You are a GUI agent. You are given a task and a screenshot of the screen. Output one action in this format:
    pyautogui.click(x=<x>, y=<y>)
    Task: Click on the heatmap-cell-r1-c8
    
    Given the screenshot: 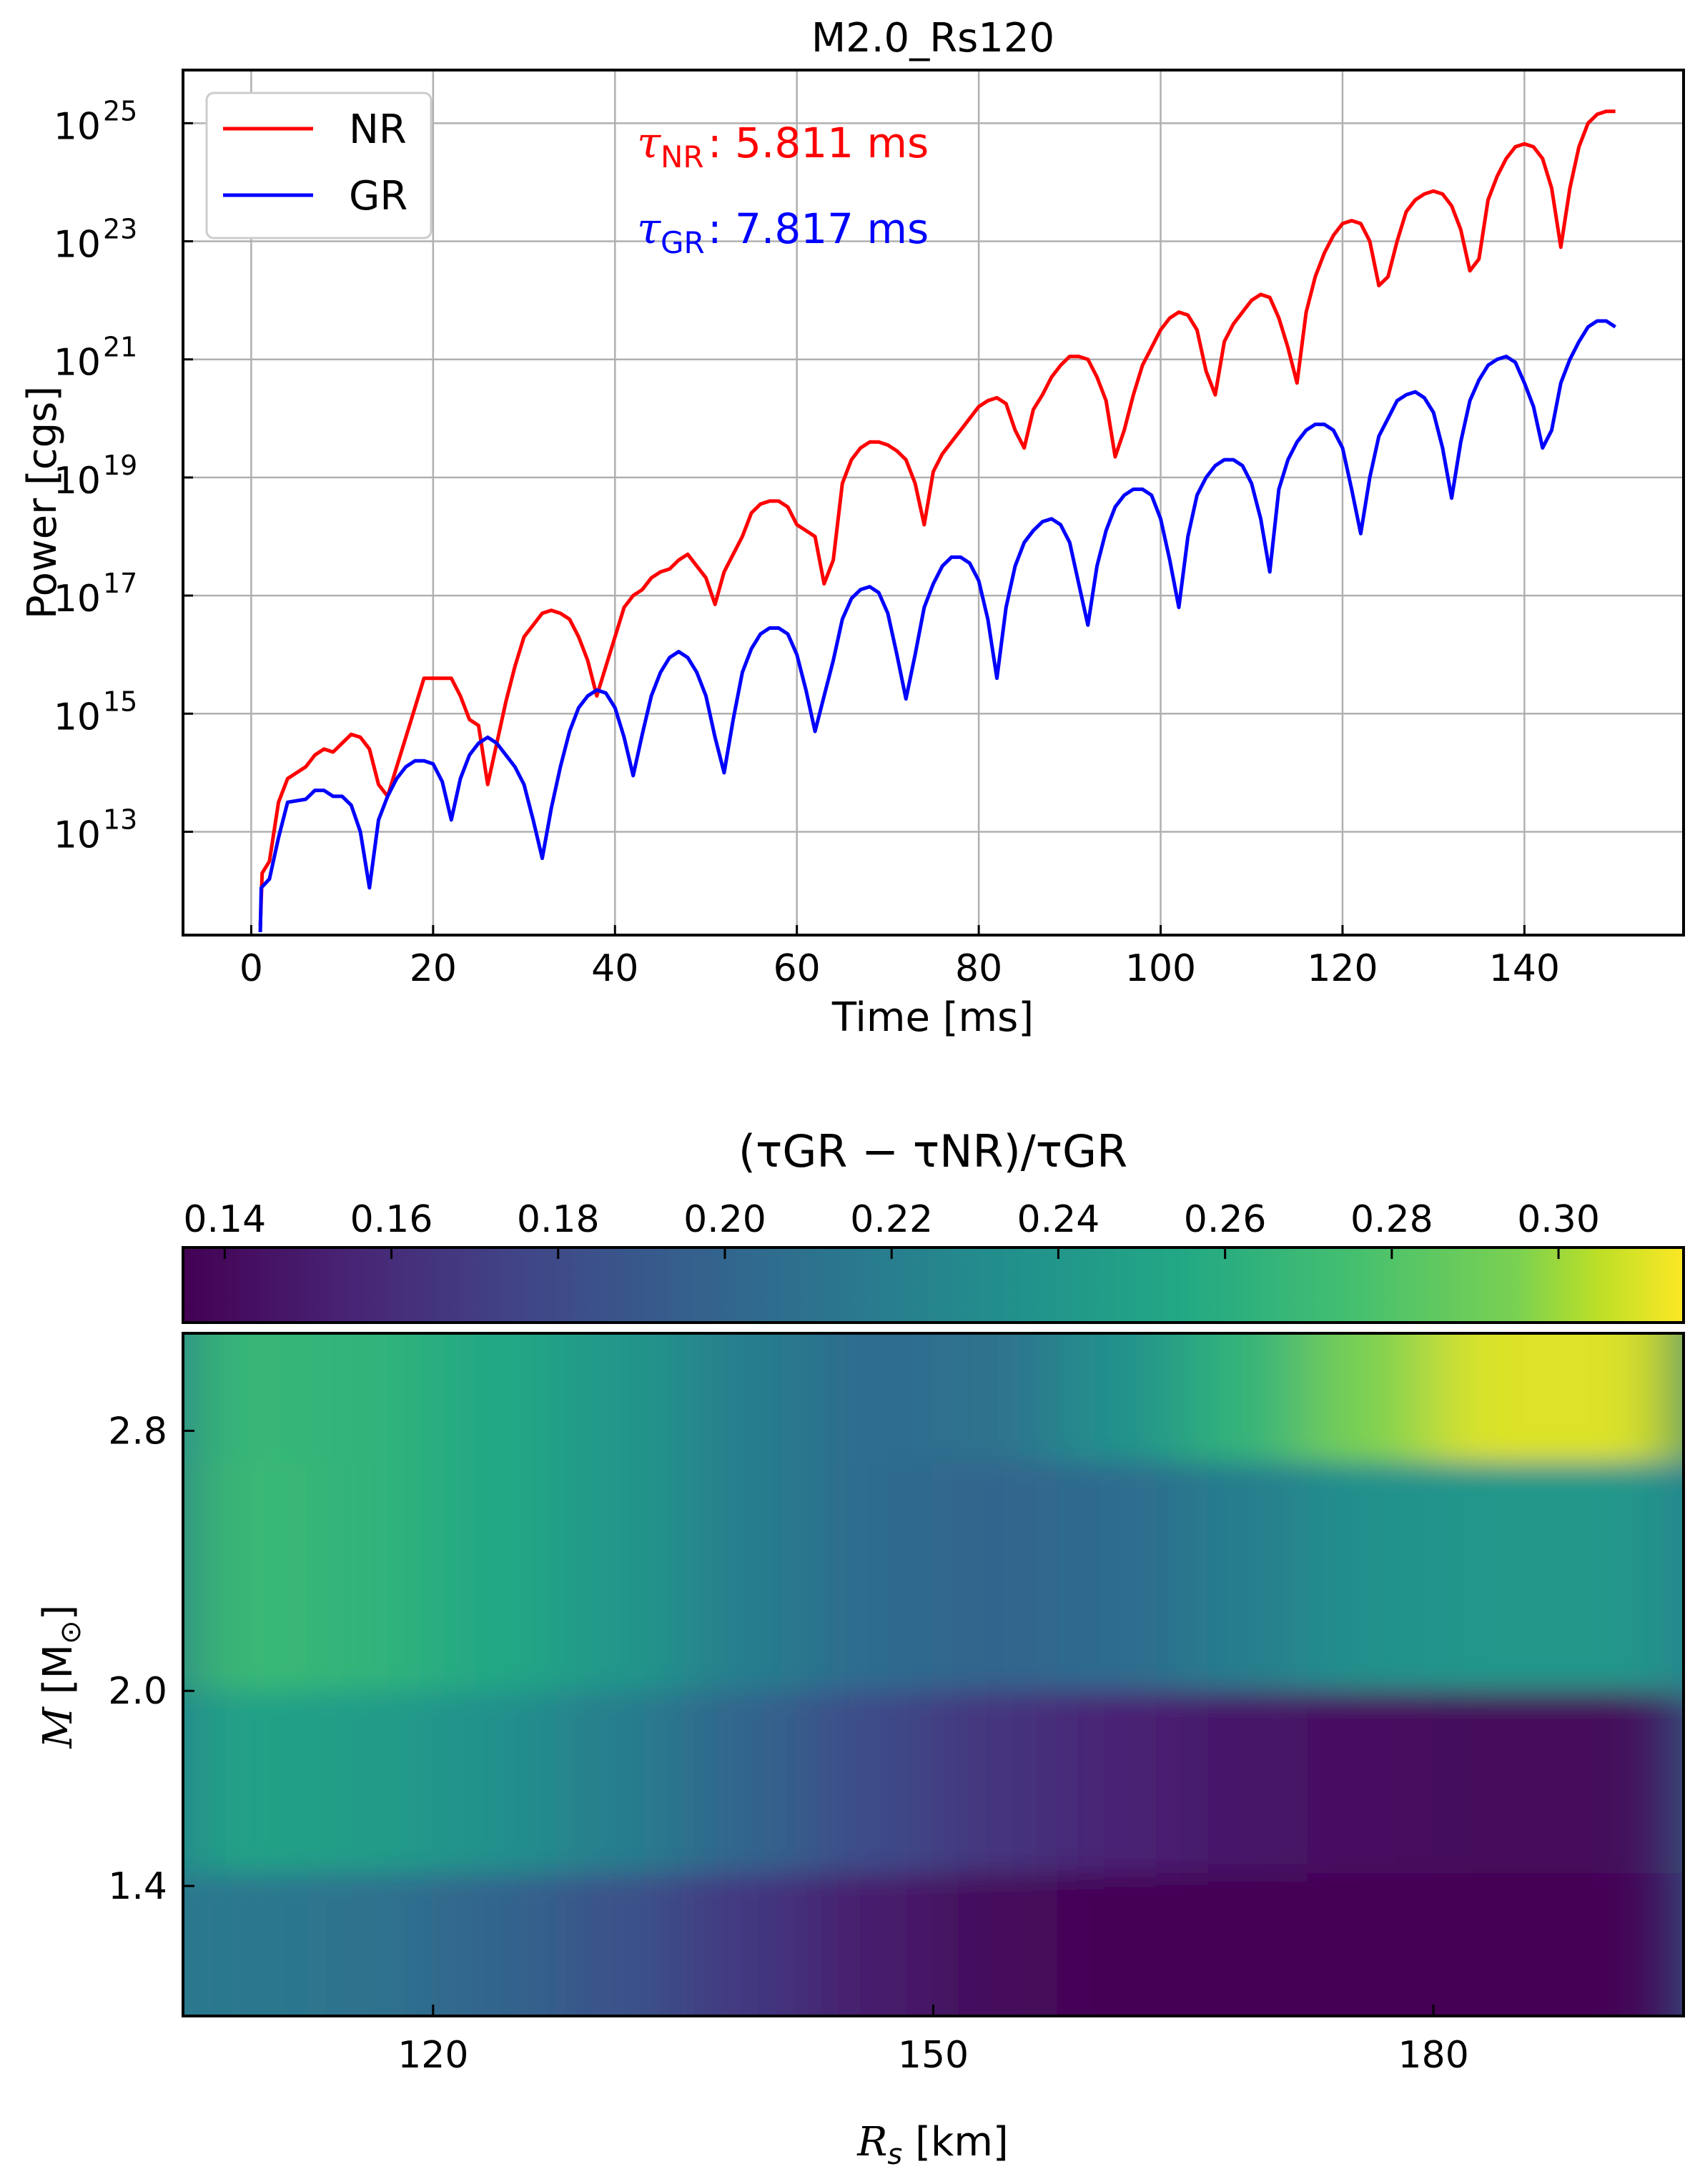 What is the action you would take?
    pyautogui.click(x=1246, y=1576)
    